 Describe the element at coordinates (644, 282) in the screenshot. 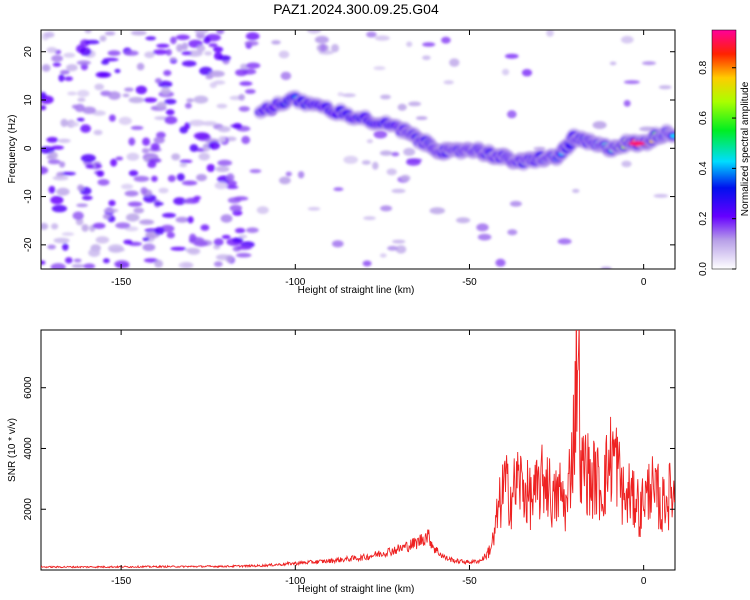

I see `spectrogram-x-tick-label: 0` at that location.